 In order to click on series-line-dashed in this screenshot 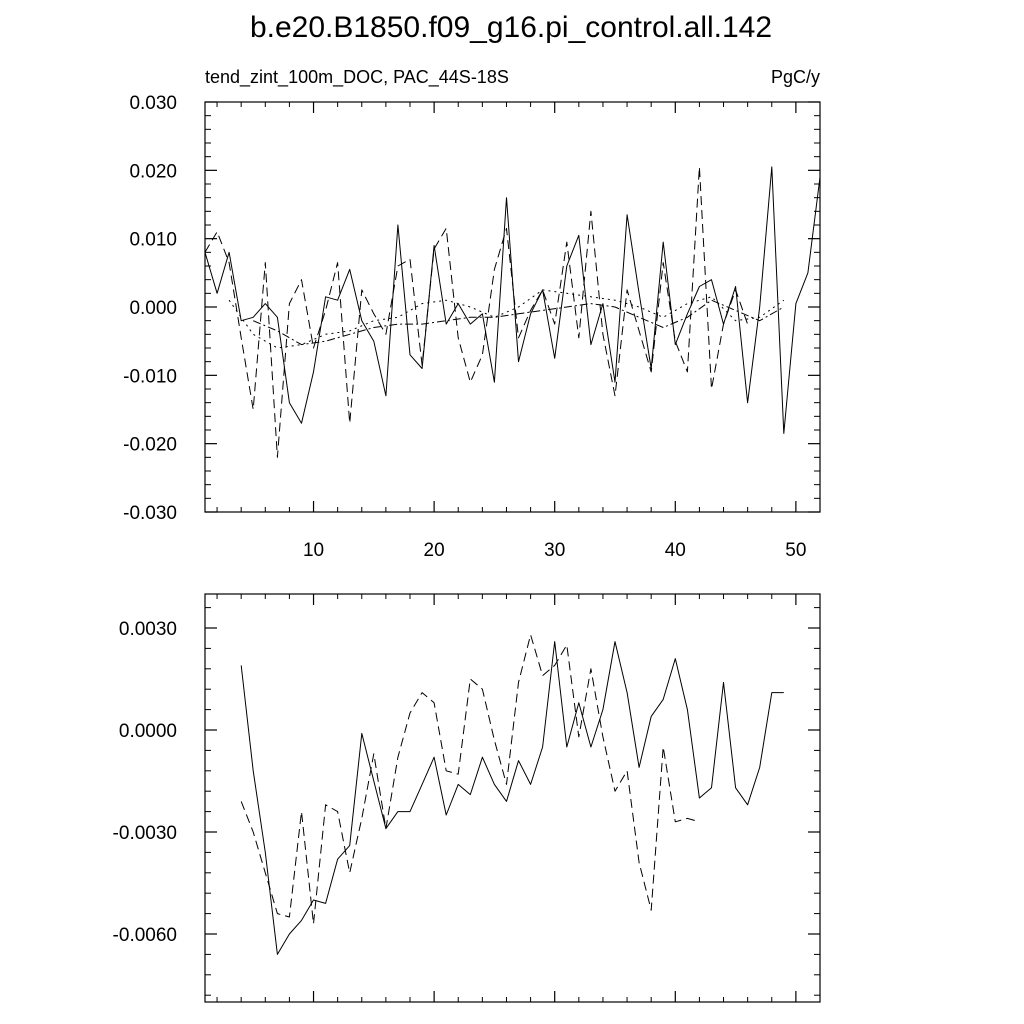, I will do `click(470, 779)`.